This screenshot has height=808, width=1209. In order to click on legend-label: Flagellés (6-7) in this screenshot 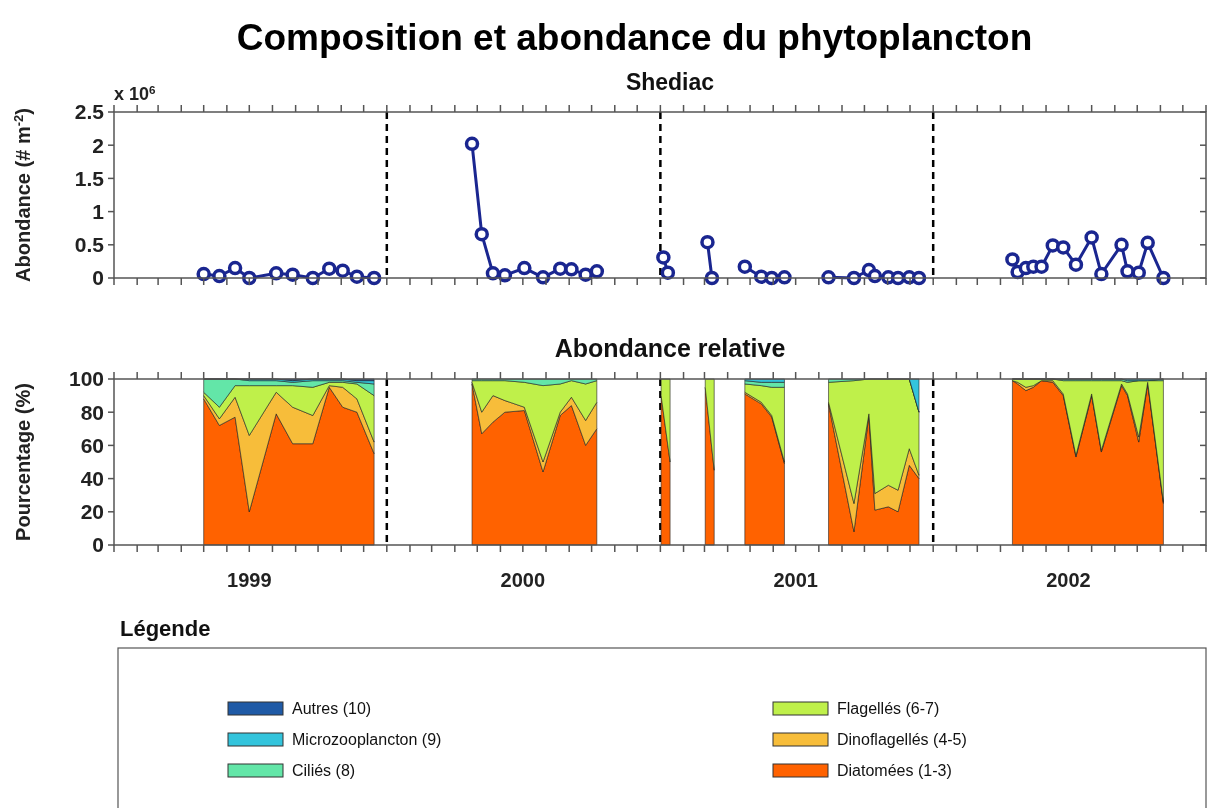, I will do `click(888, 708)`.